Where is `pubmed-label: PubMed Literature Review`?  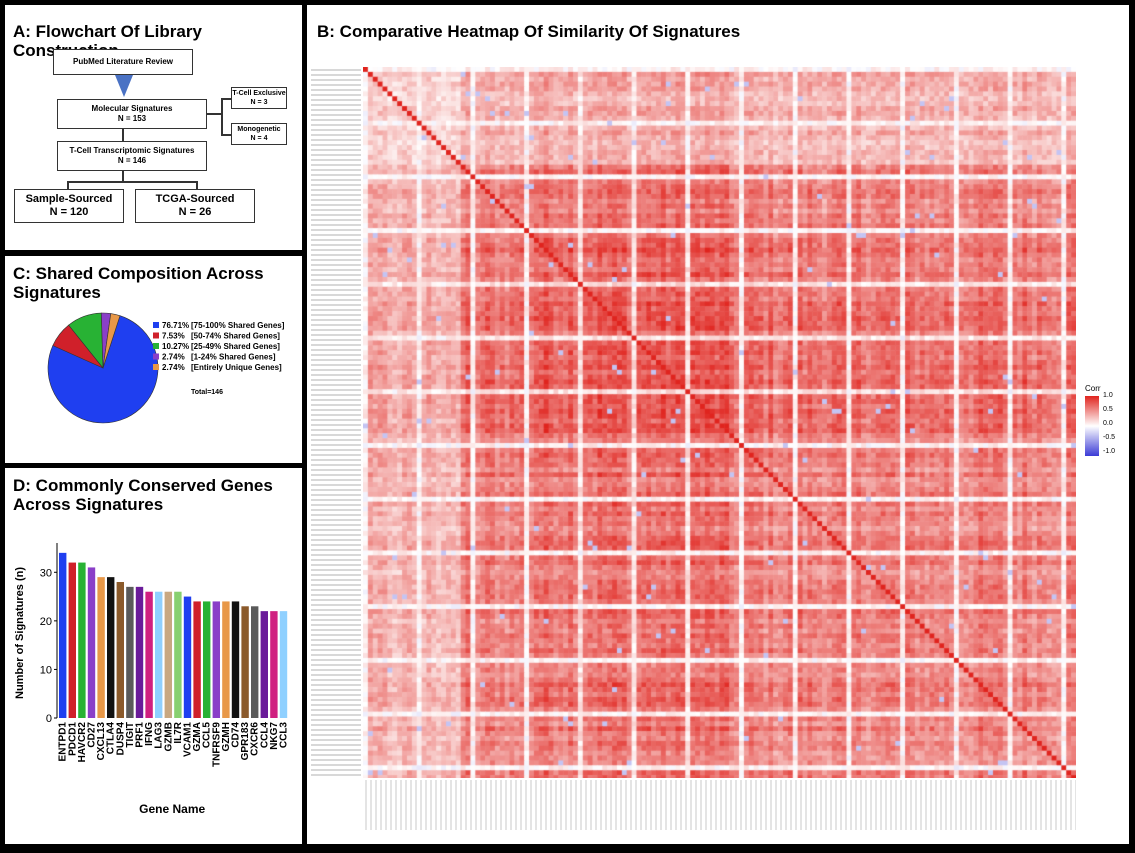 pubmed-label: PubMed Literature Review is located at coordinates (123, 61).